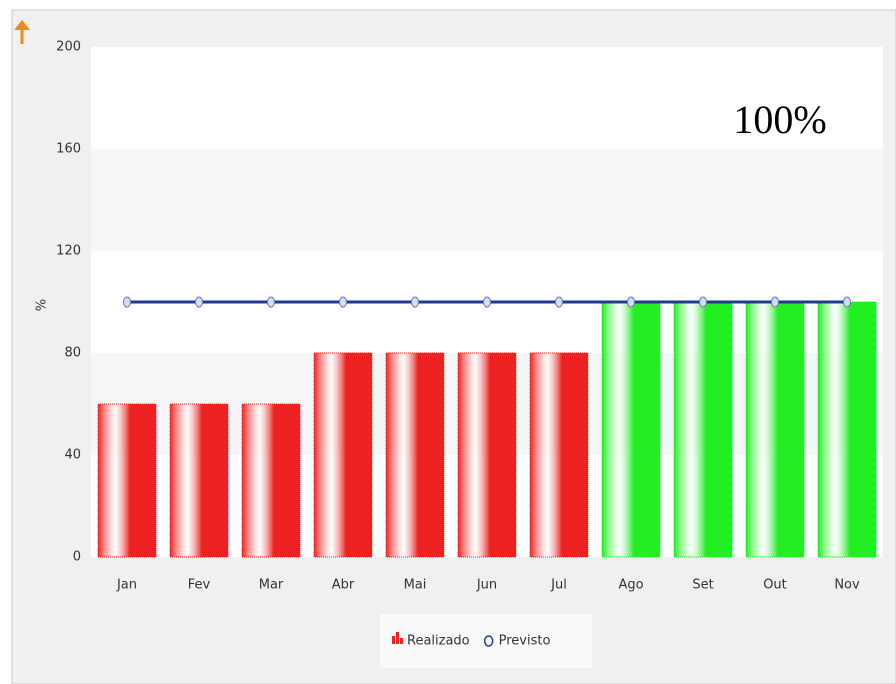  Describe the element at coordinates (558, 585) in the screenshot. I see `x-tick-label: Jul` at that location.